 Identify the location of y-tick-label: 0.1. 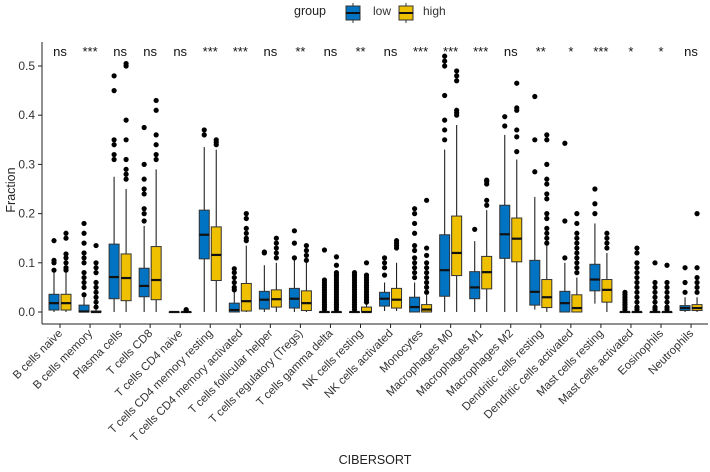
(26, 263).